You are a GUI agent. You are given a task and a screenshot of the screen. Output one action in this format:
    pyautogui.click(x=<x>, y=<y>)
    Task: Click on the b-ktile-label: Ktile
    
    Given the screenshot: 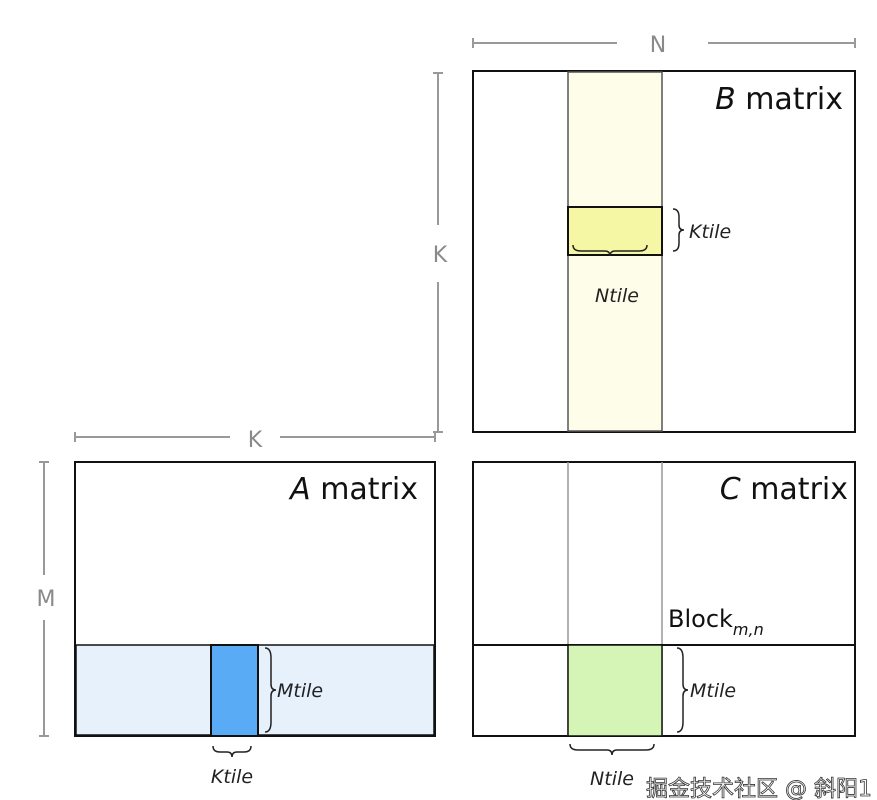 What is the action you would take?
    pyautogui.click(x=710, y=232)
    